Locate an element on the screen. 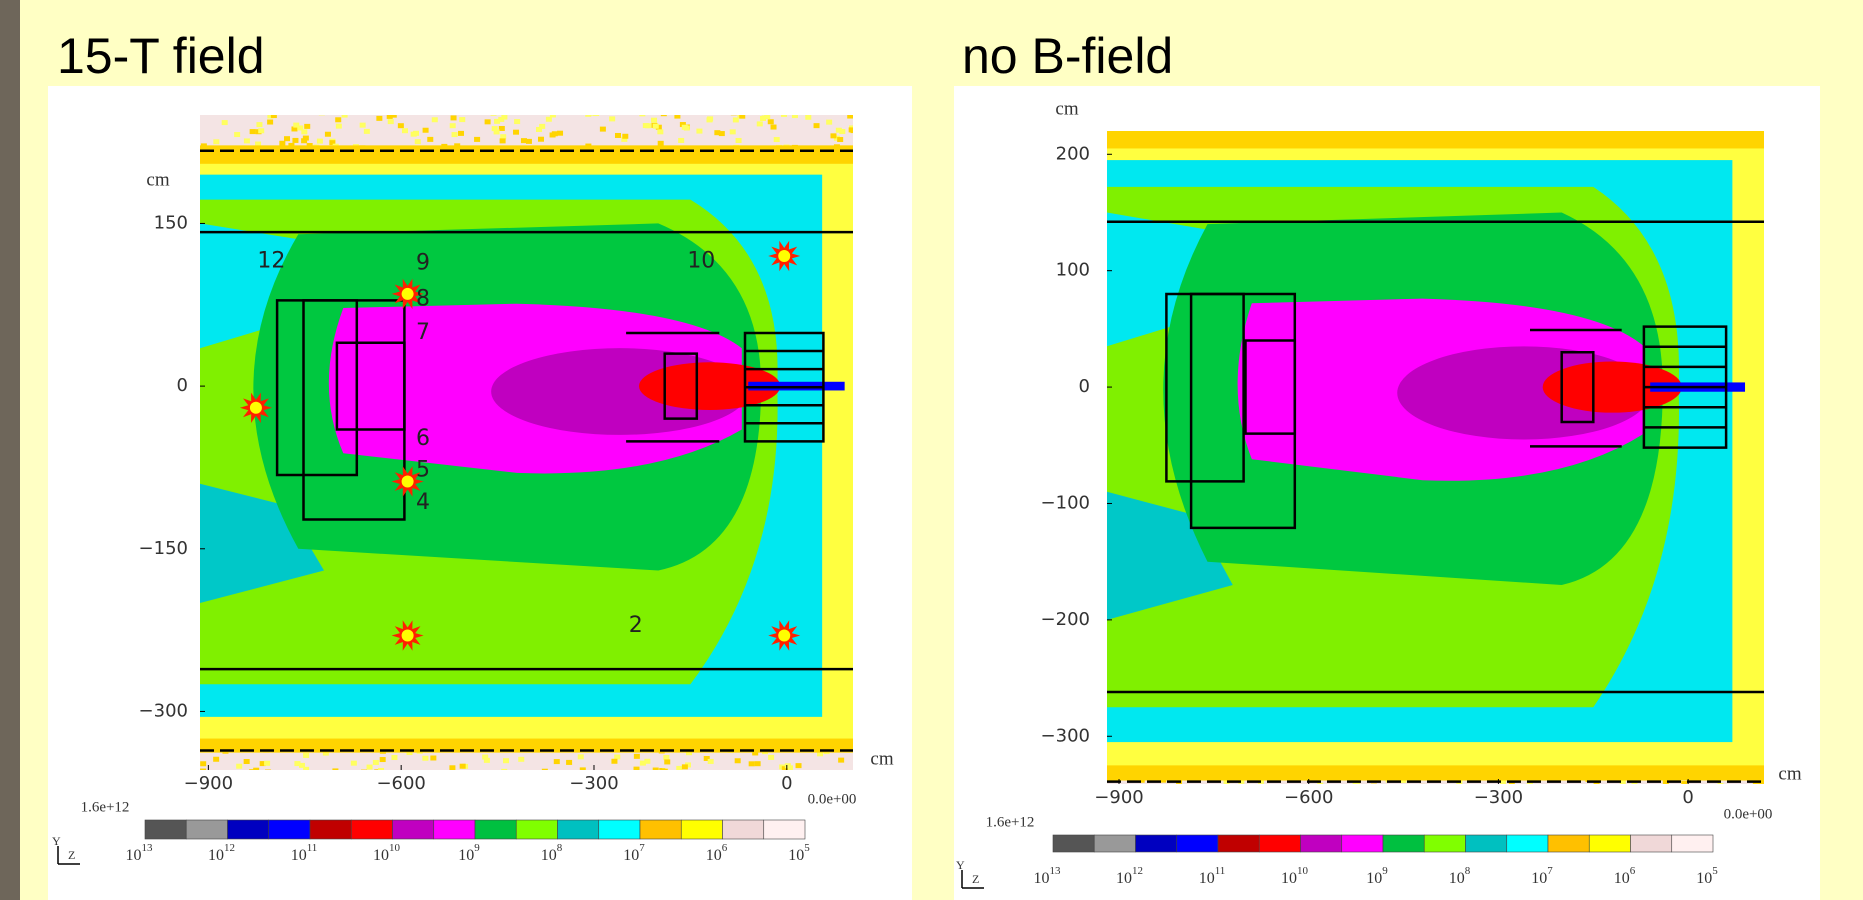 The width and height of the screenshot is (1863, 900). detector-label: 4 is located at coordinates (423, 502).